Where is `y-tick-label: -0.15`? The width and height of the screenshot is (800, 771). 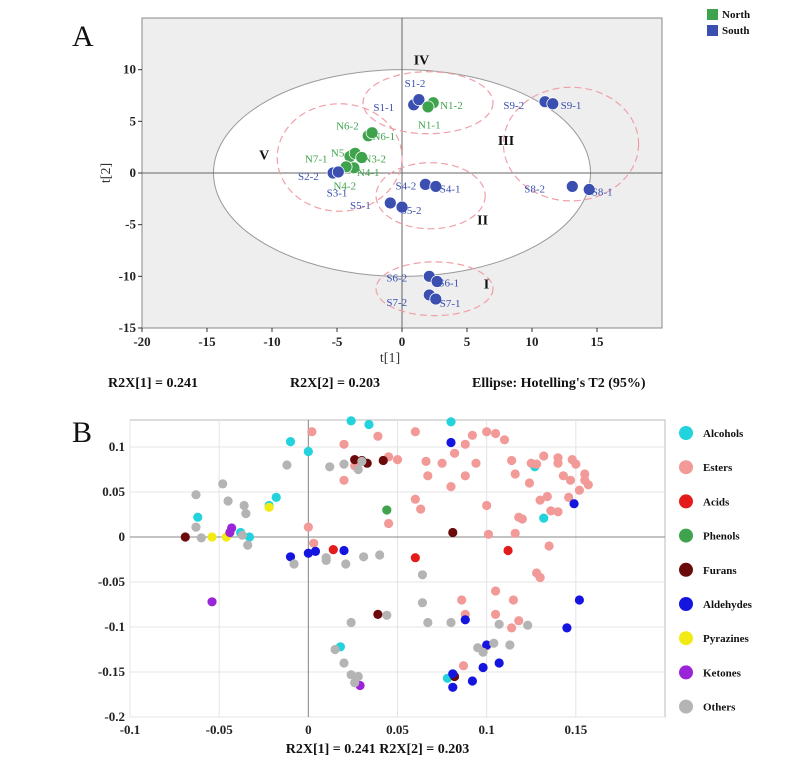
y-tick-label: -0.15 is located at coordinates (112, 671).